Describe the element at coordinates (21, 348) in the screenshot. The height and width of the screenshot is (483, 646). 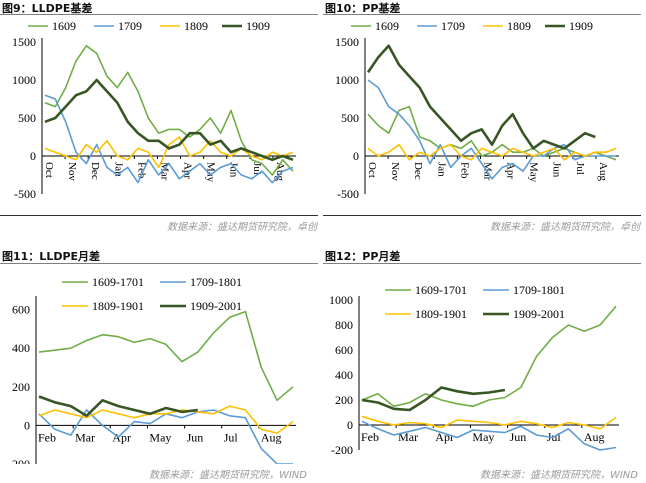
I see `y-tick-label: 400` at that location.